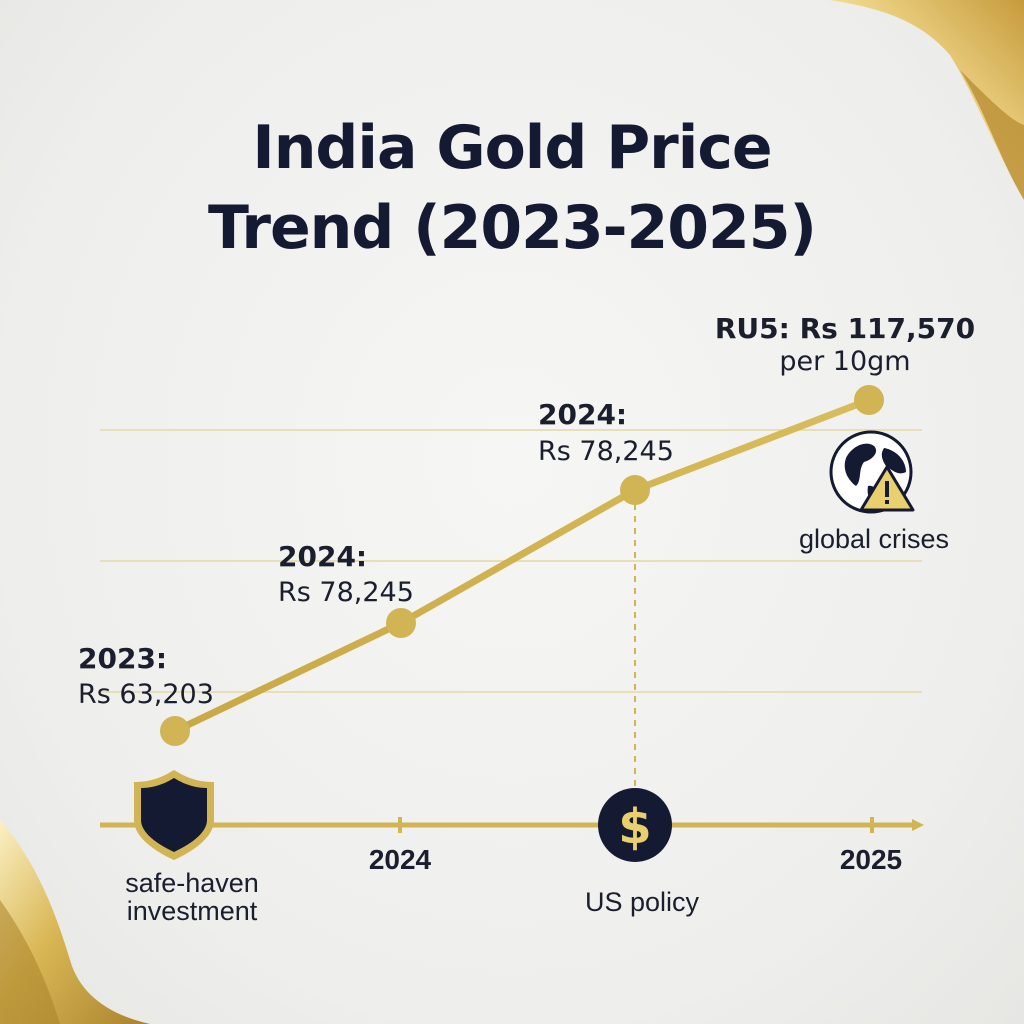  Describe the element at coordinates (845, 328) in the screenshot. I see `point-label-value: RU5: Rs 117,570` at that location.